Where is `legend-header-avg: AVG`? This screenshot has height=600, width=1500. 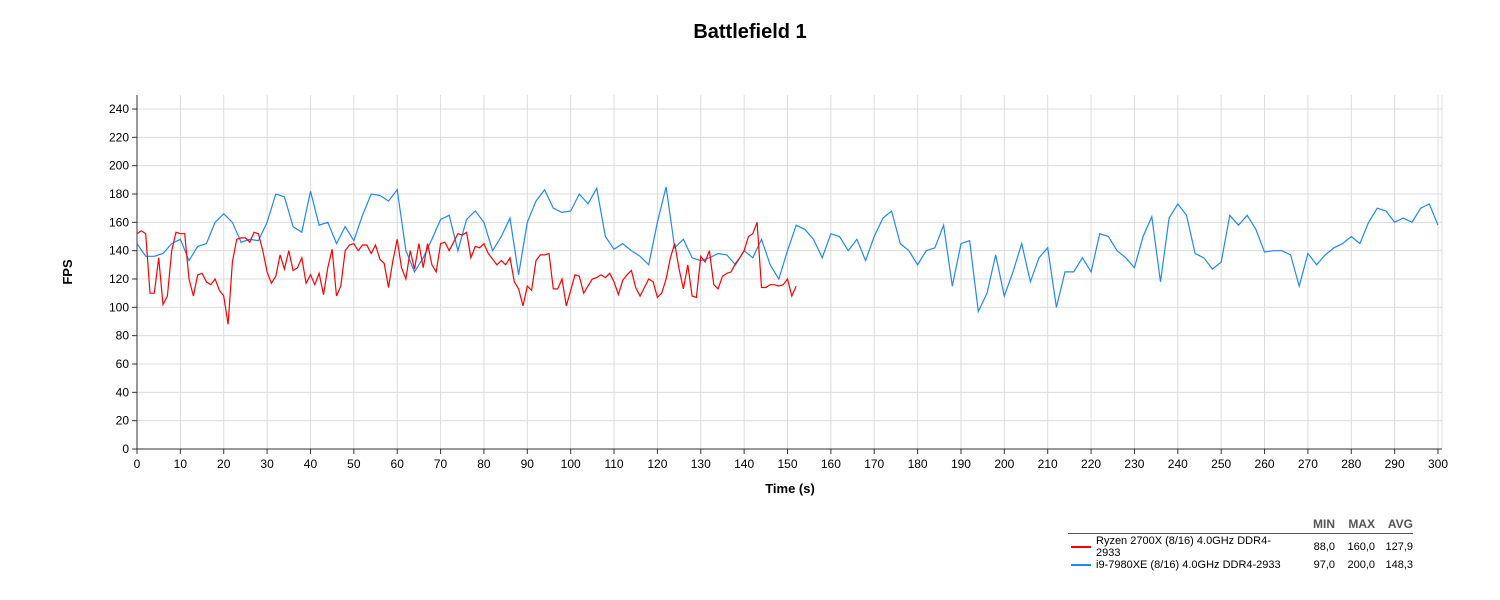
legend-header-avg: AVG is located at coordinates (1400, 524).